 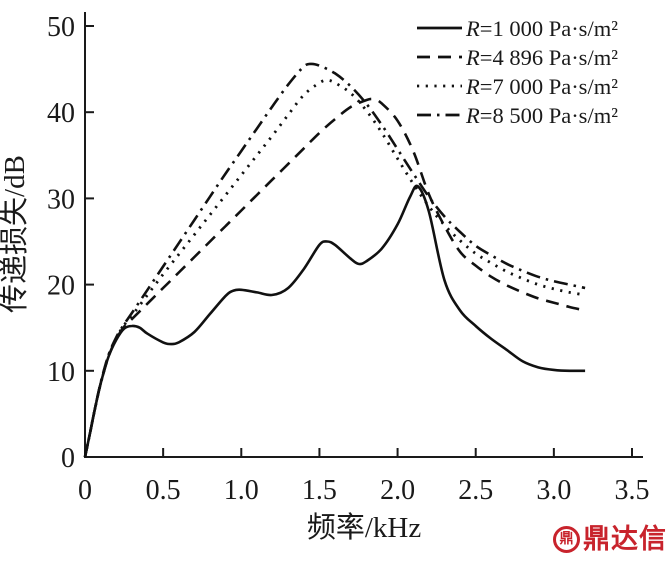 What do you see at coordinates (475, 490) in the screenshot?
I see `x-tick-label: 2.5` at bounding box center [475, 490].